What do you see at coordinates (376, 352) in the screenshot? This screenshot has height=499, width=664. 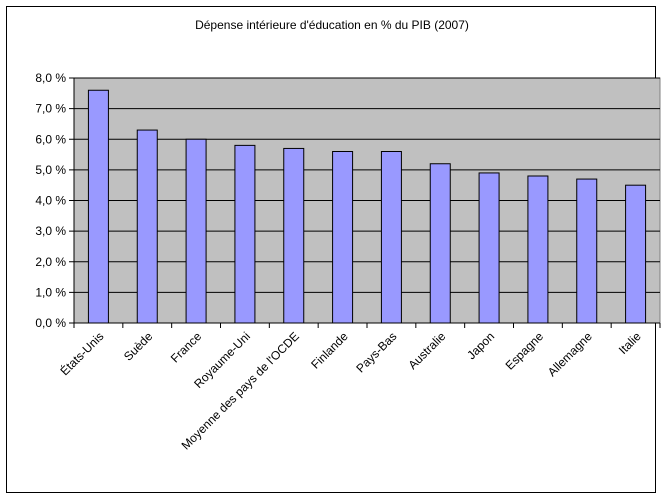 I see `x-tick-label: Pays-Bas` at bounding box center [376, 352].